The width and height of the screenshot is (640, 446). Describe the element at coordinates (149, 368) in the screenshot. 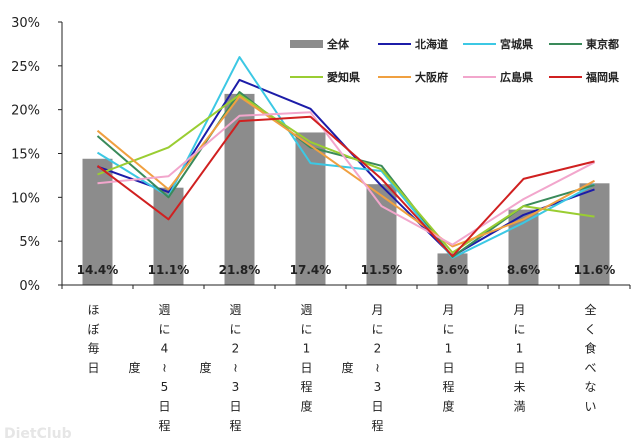

I see `x-tick-label: 週に 4 ~5 日程 度` at that location.